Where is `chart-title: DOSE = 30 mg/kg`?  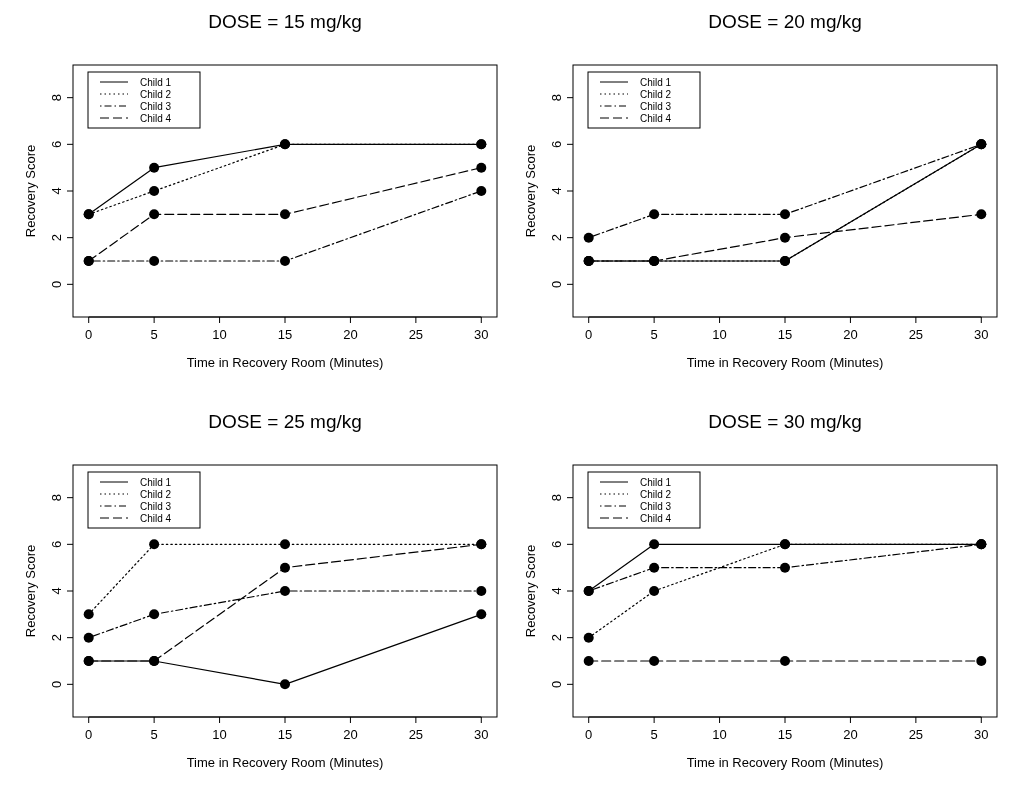 chart-title: DOSE = 30 mg/kg is located at coordinates (785, 421).